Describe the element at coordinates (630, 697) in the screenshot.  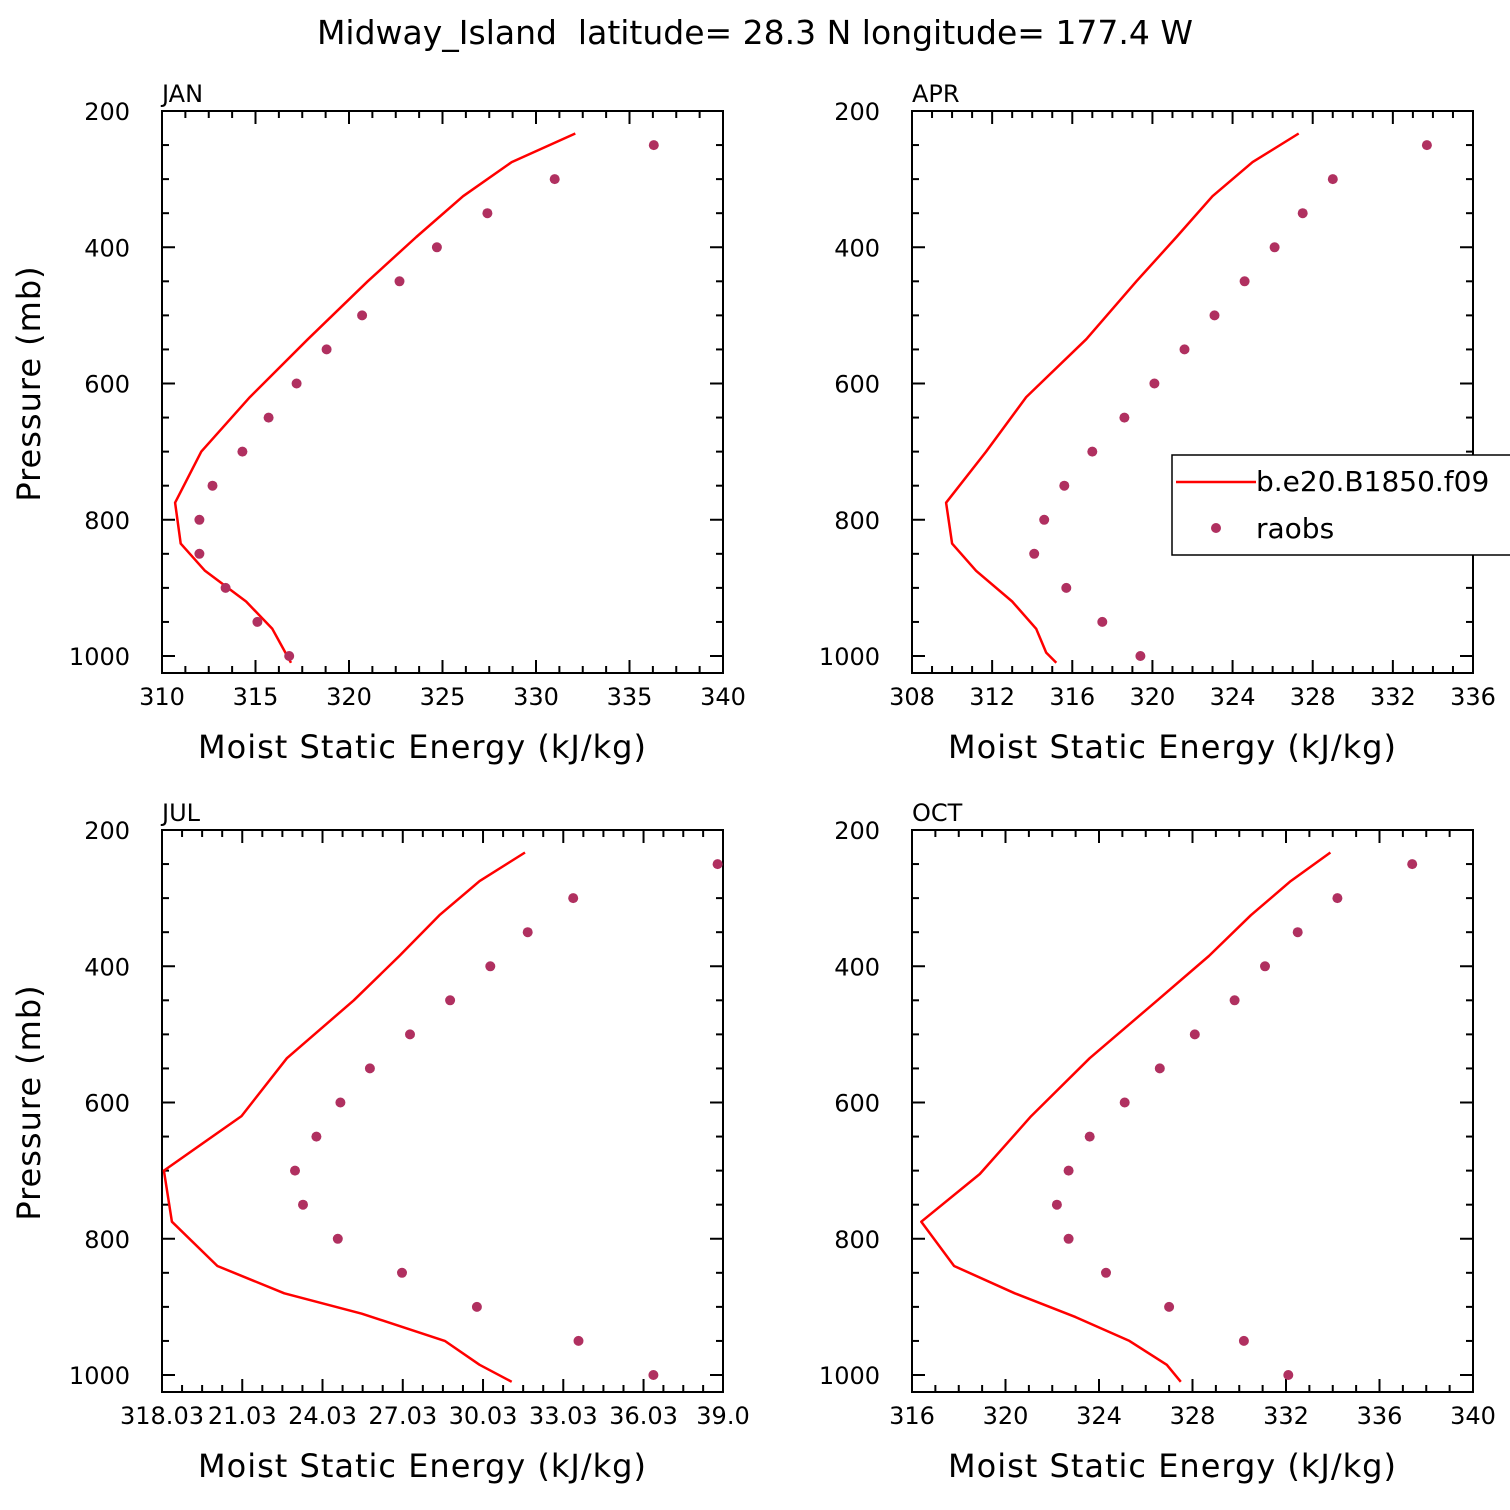
I see `x-tick-label: 335` at that location.